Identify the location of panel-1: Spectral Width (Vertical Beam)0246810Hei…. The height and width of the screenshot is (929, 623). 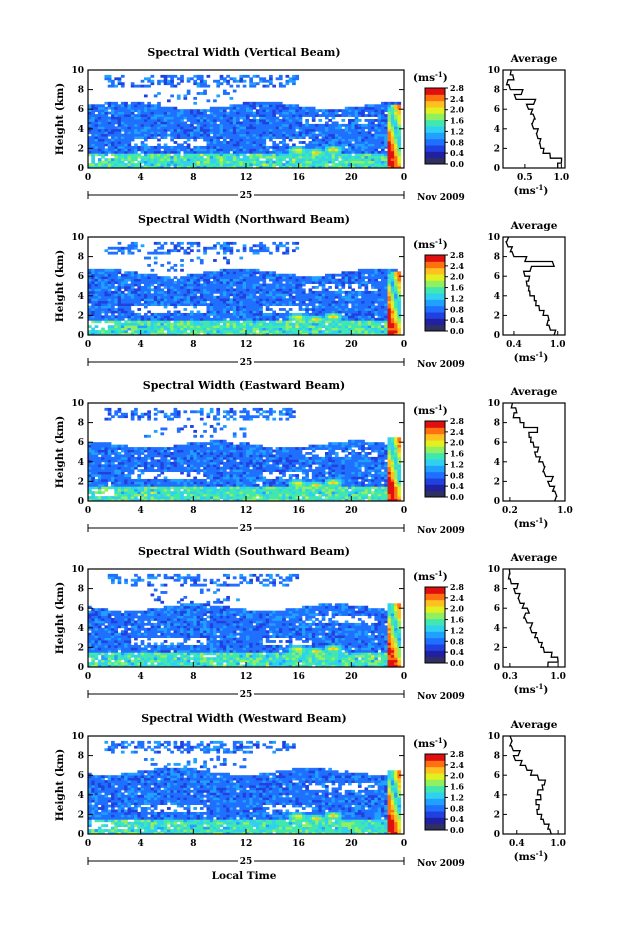
(311, 124).